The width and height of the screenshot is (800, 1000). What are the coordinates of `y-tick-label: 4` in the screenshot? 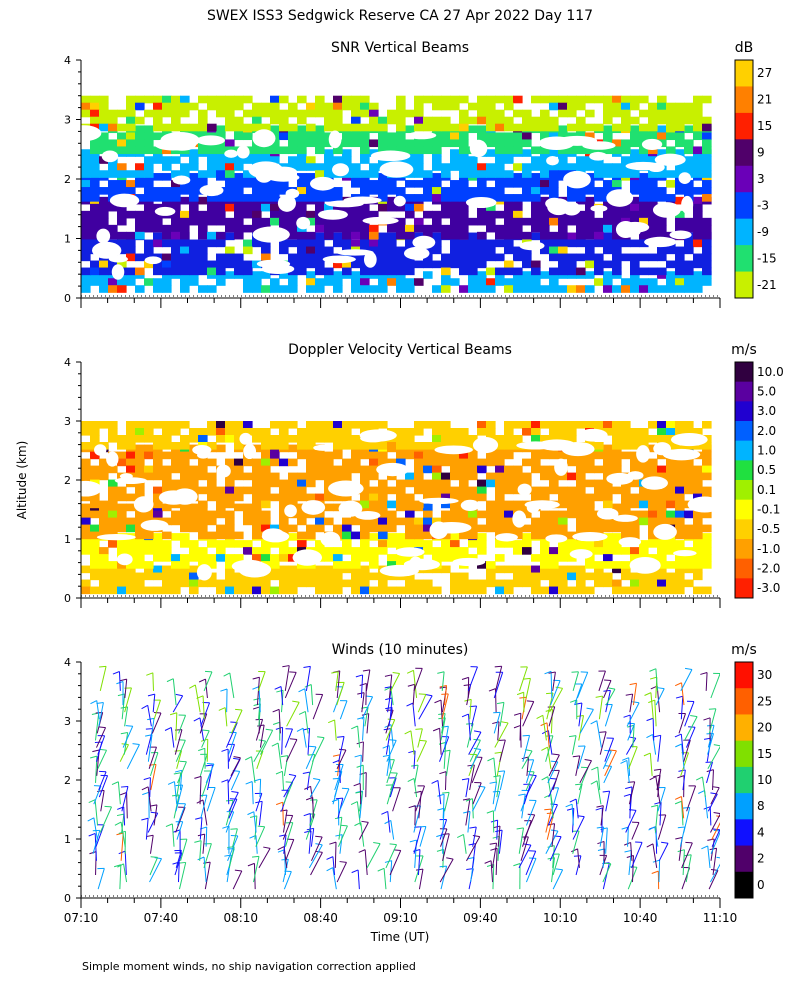 It's located at (67, 662).